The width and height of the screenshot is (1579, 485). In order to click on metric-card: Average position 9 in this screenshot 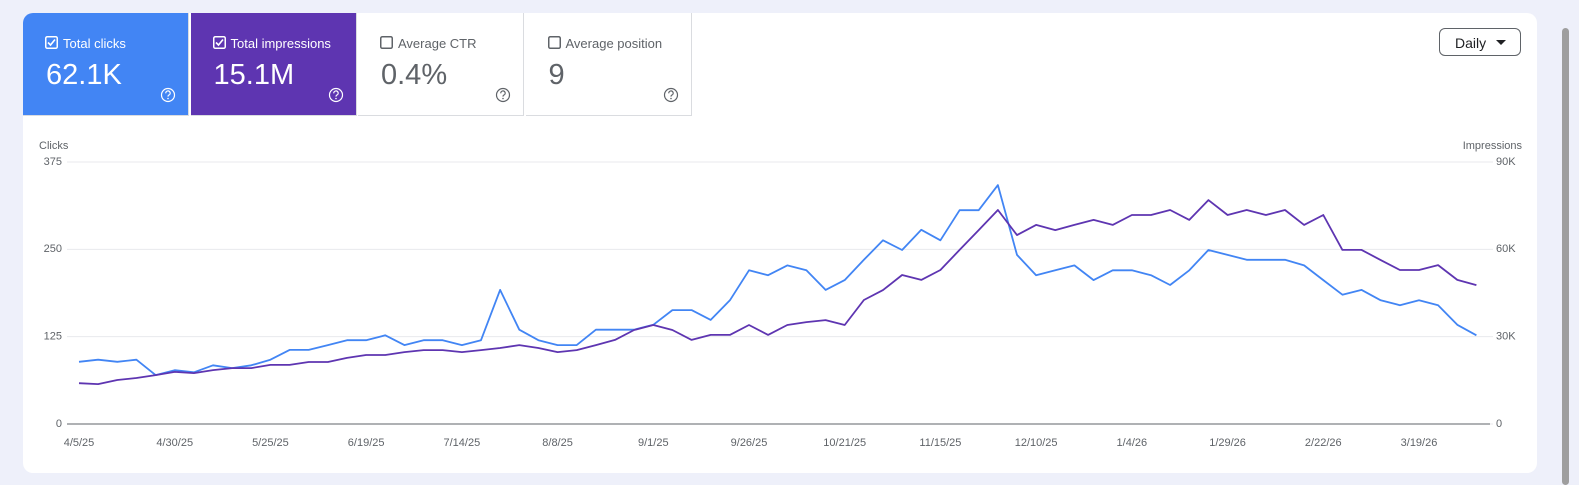, I will do `click(608, 64)`.